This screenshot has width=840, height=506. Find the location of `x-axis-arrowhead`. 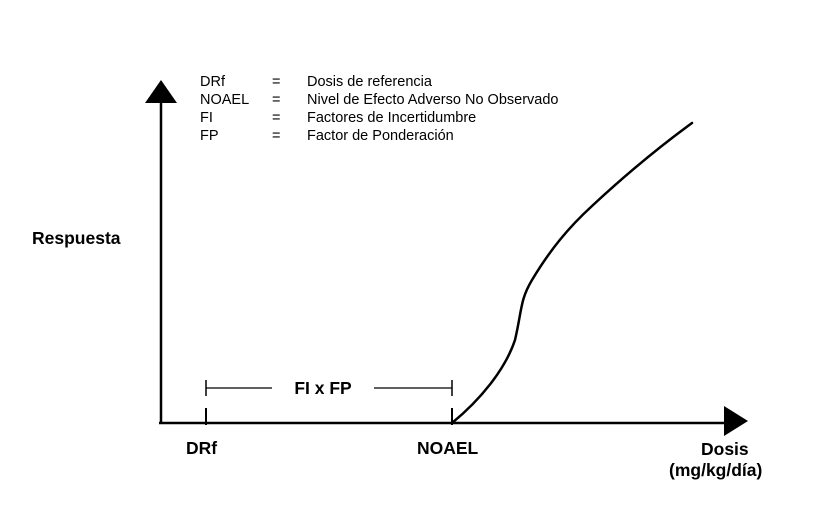

x-axis-arrowhead is located at coordinates (736, 421).